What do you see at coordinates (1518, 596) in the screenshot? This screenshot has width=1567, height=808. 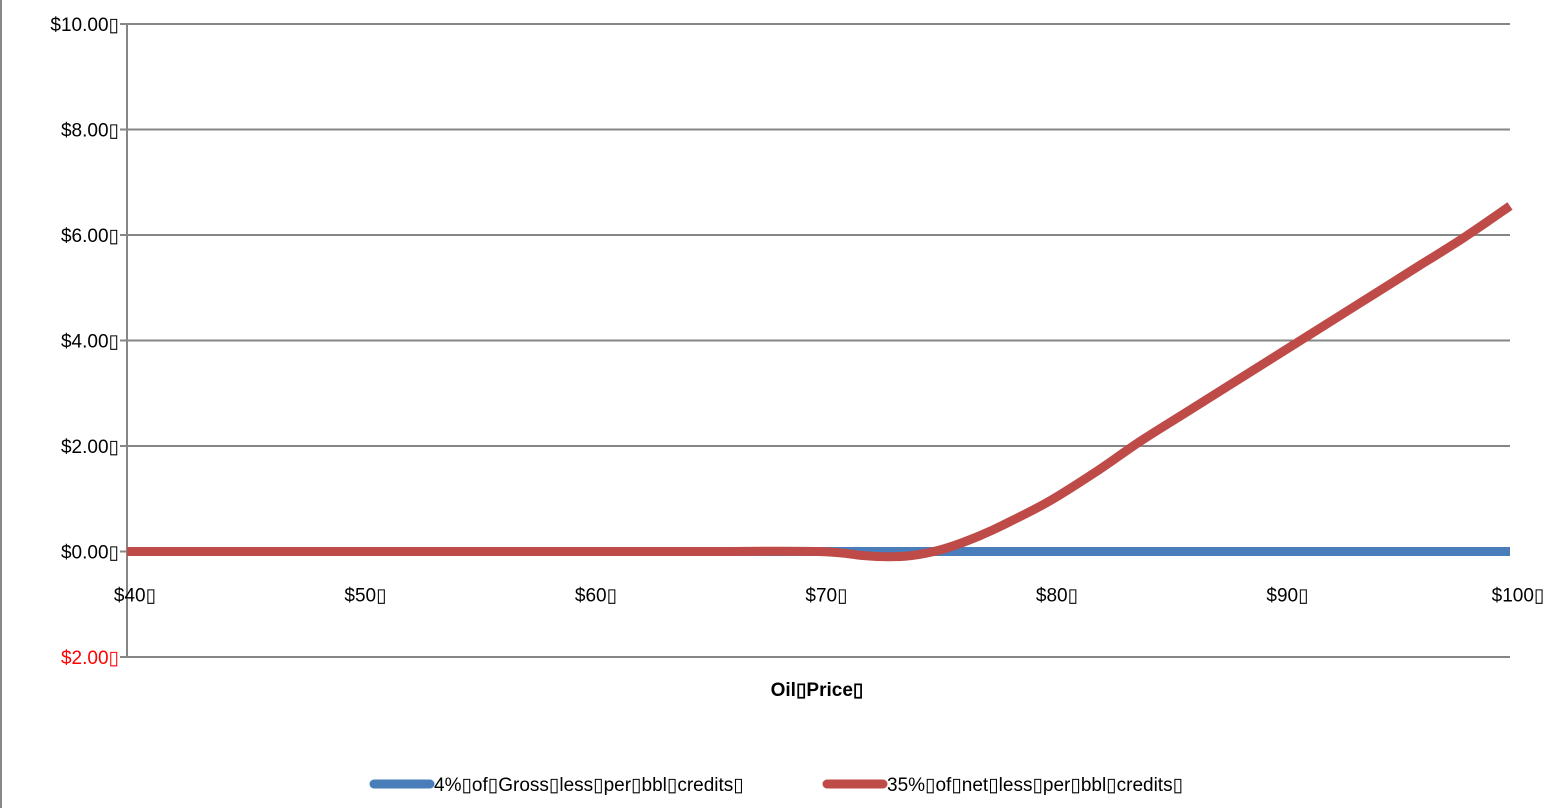 I see `x-tick-label-6: $100▯` at bounding box center [1518, 596].